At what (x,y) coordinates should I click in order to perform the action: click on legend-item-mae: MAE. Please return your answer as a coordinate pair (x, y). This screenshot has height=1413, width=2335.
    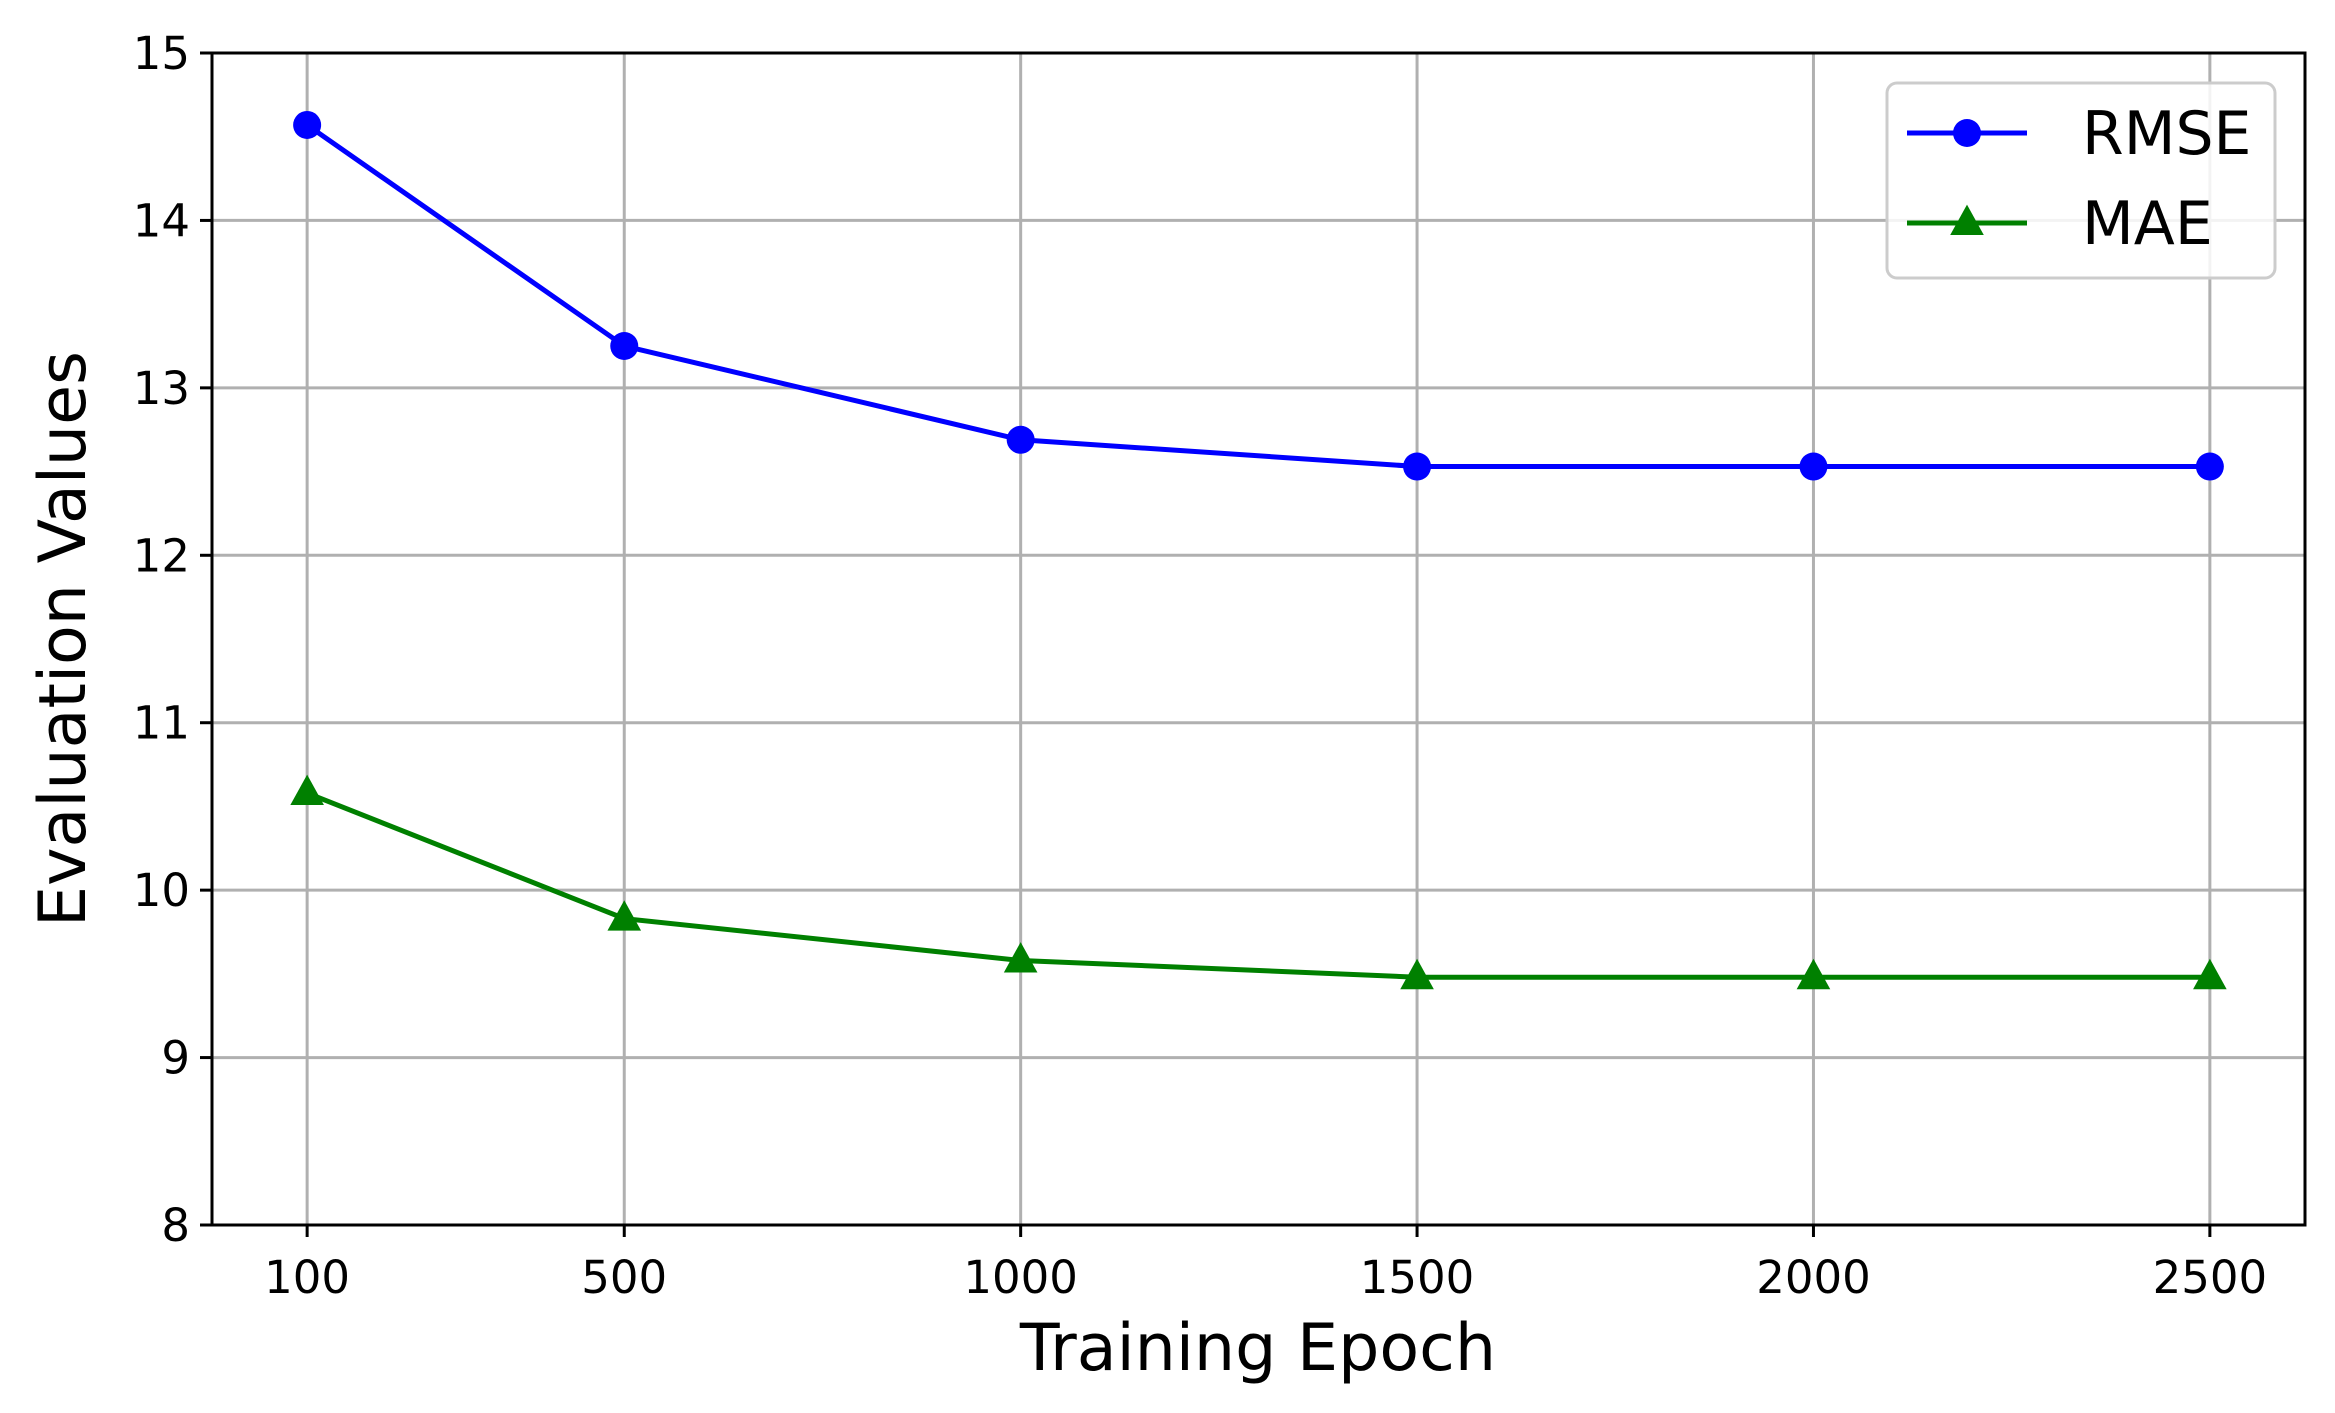
    Looking at the image, I should click on (2060, 224).